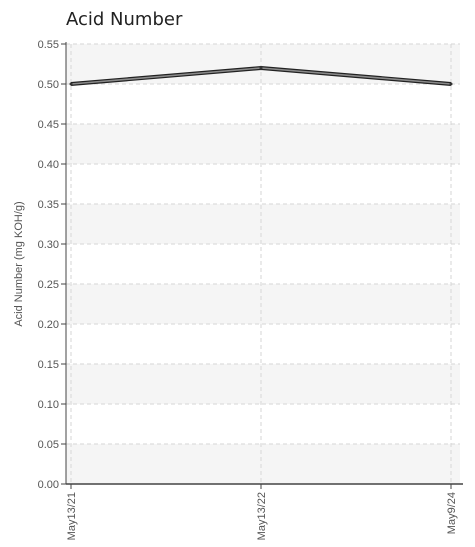  Describe the element at coordinates (48, 365) in the screenshot. I see `y-tick-label: 0.15` at that location.